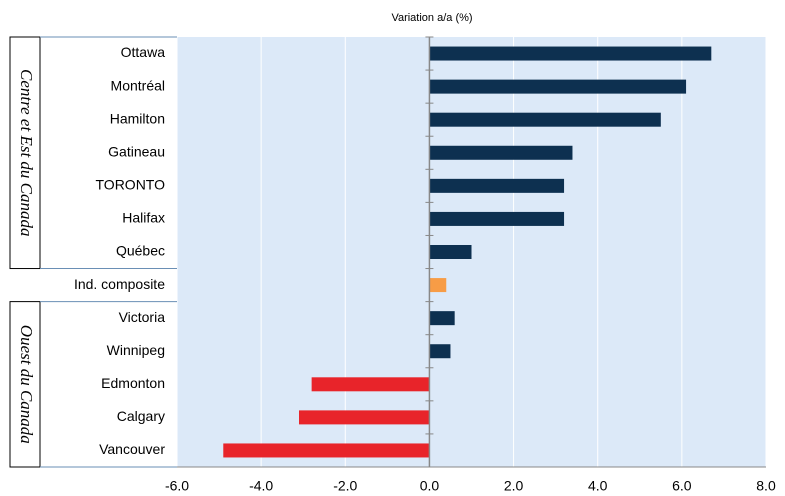 The image size is (785, 496). I want to click on x-tick-label: -2.0, so click(345, 486).